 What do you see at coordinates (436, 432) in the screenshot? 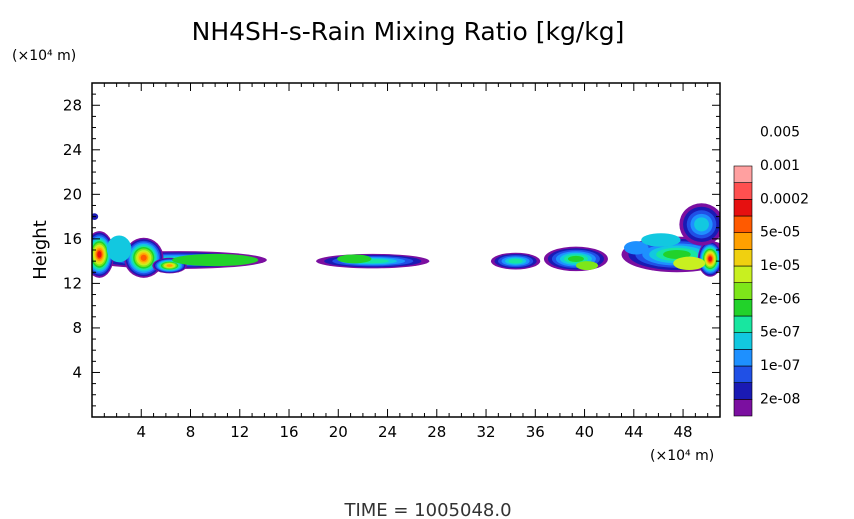
I see `x-tick-label: 28` at bounding box center [436, 432].